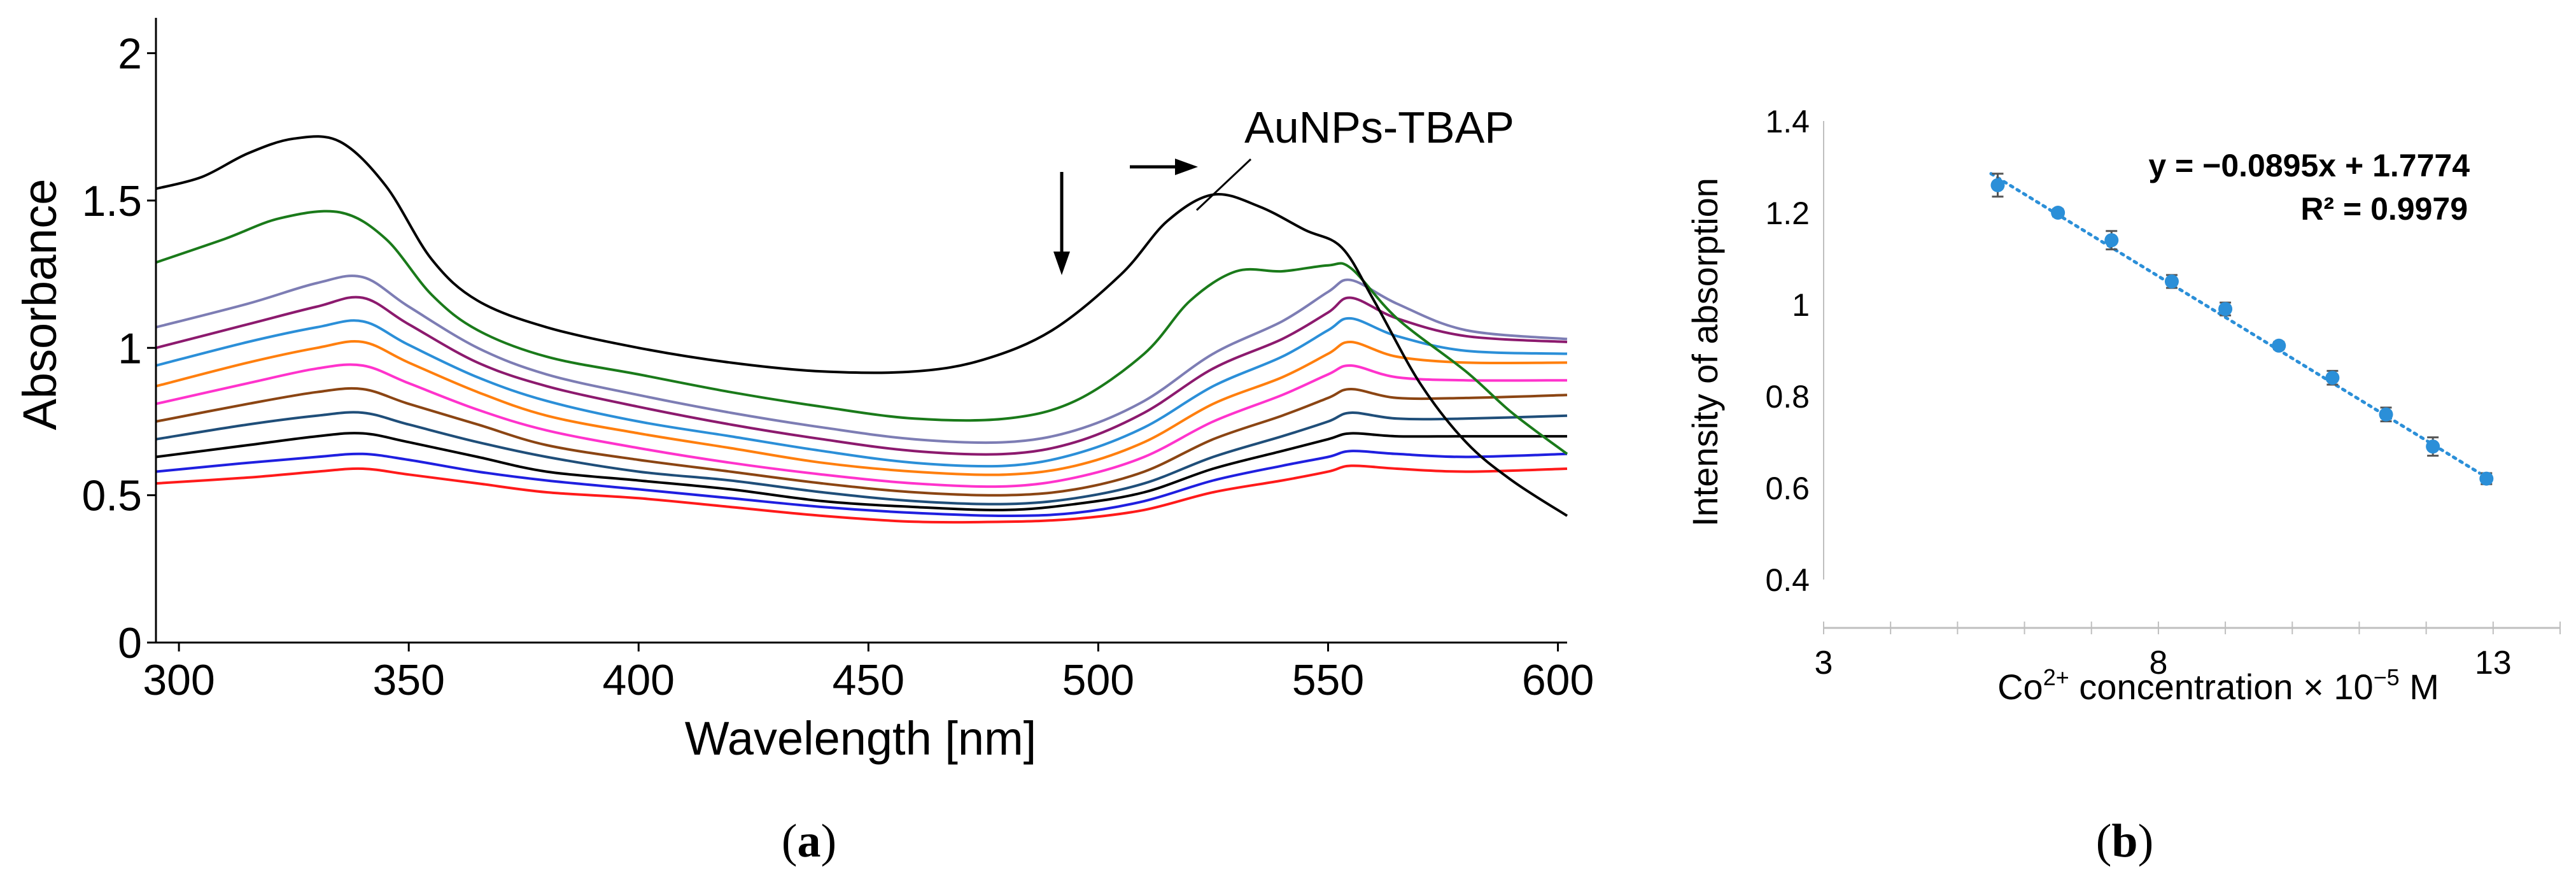 The image size is (2576, 882). What do you see at coordinates (1788, 488) in the screenshot?
I see `b-y-tick-label: 0.6` at bounding box center [1788, 488].